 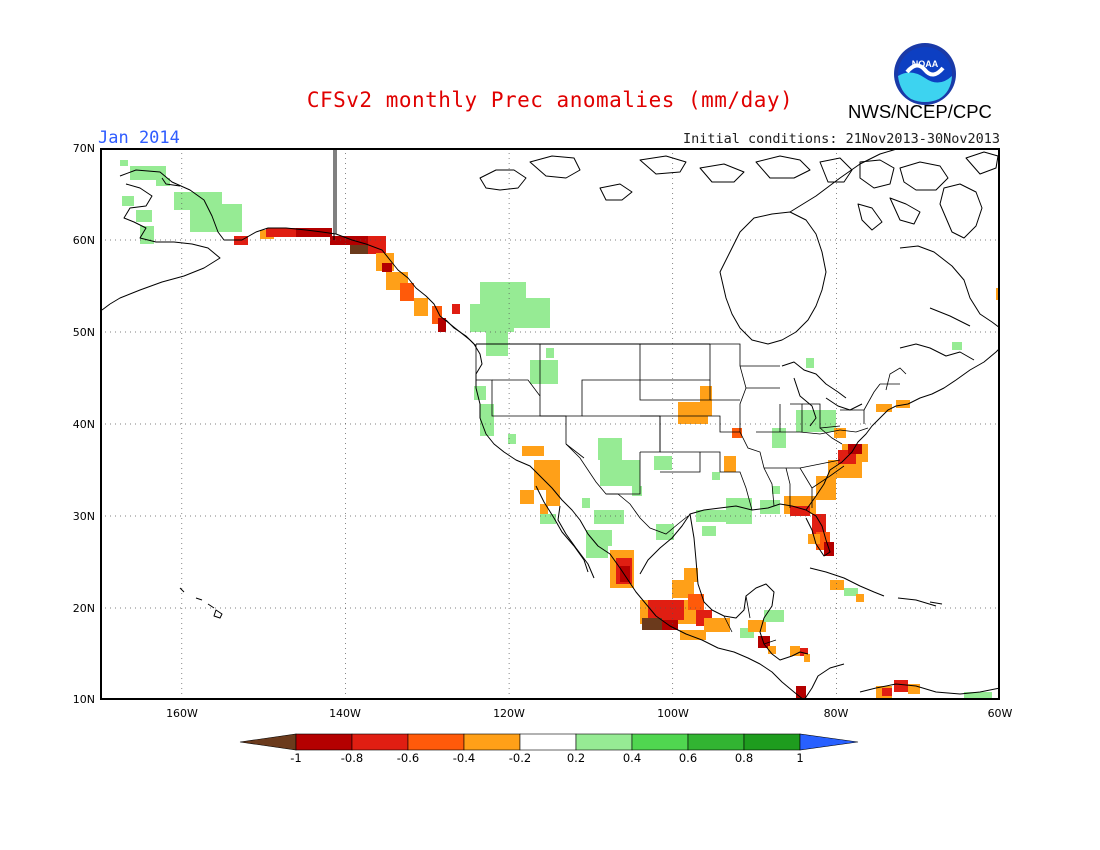 What do you see at coordinates (632, 758) in the screenshot?
I see `colorbar-label: 0.4` at bounding box center [632, 758].